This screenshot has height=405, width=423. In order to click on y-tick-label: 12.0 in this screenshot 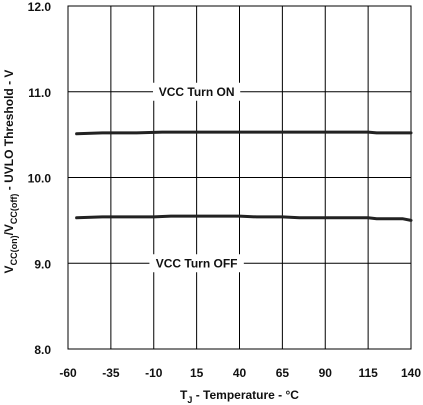, I will do `click(40, 7)`.